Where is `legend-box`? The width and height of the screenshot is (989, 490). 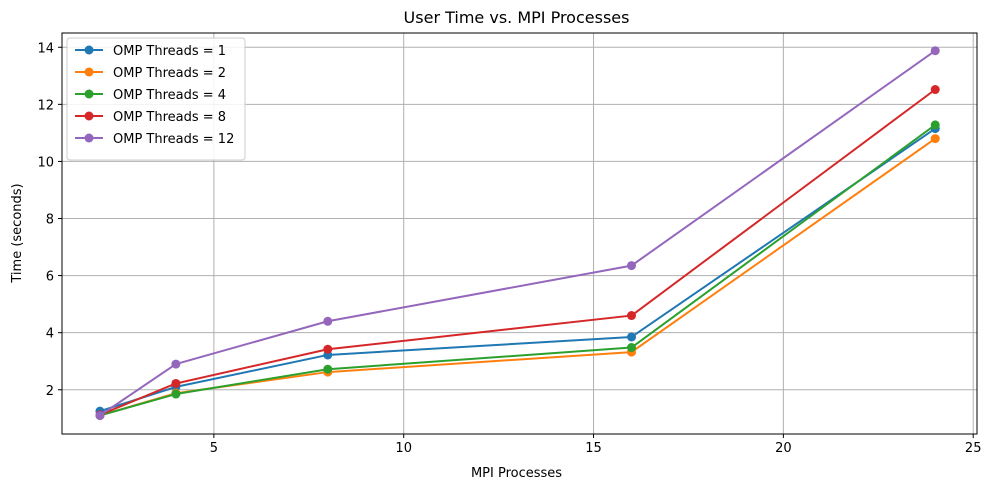
legend-box is located at coordinates (156, 99).